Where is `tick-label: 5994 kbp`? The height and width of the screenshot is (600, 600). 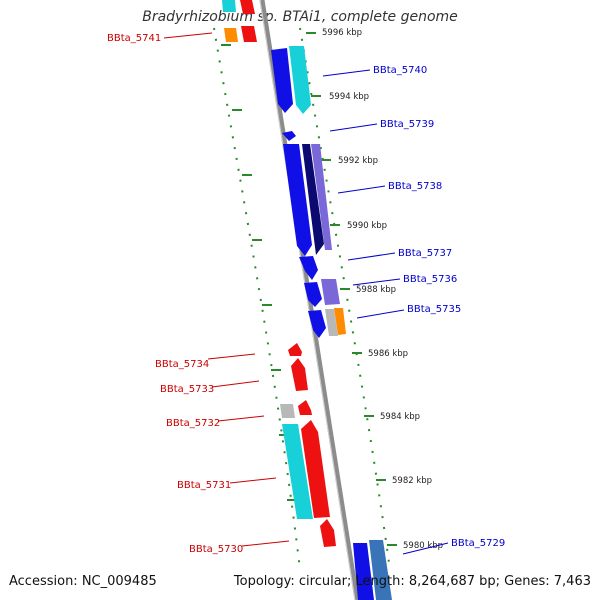 tick-label: 5994 kbp is located at coordinates (349, 97).